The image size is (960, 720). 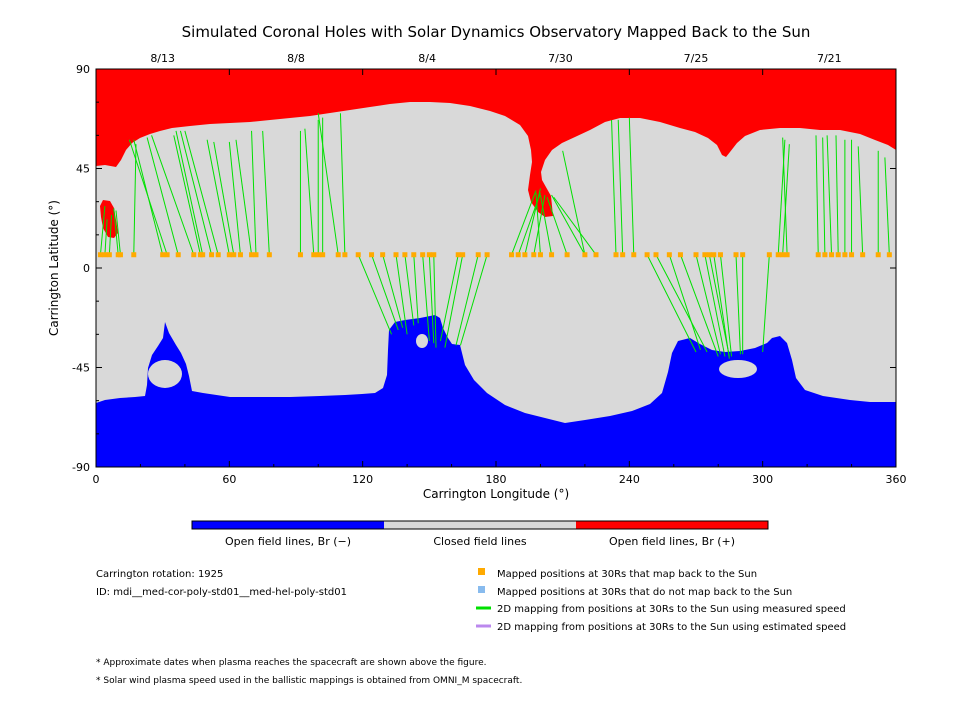 I want to click on y-tick-label: -45, so click(x=81, y=368).